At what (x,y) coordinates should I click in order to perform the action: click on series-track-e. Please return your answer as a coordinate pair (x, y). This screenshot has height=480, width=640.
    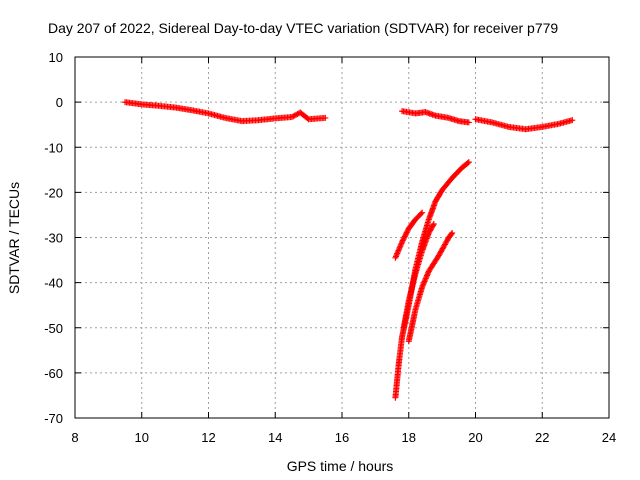
    Looking at the image, I should click on (432, 280).